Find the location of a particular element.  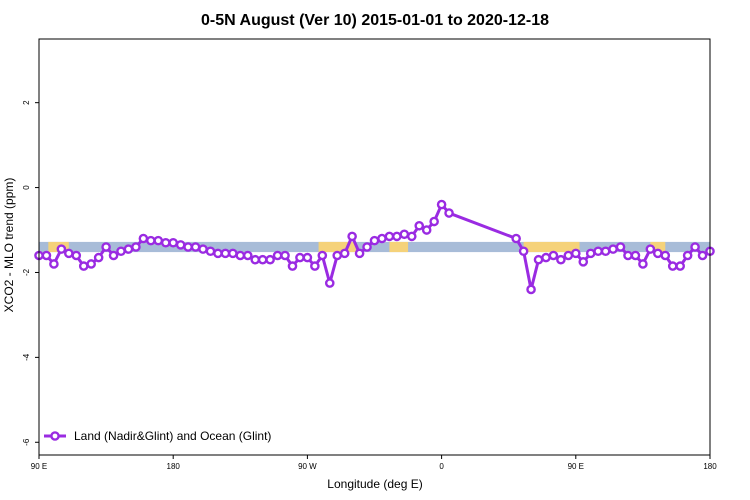

x-tick-label: 0 is located at coordinates (441, 466).